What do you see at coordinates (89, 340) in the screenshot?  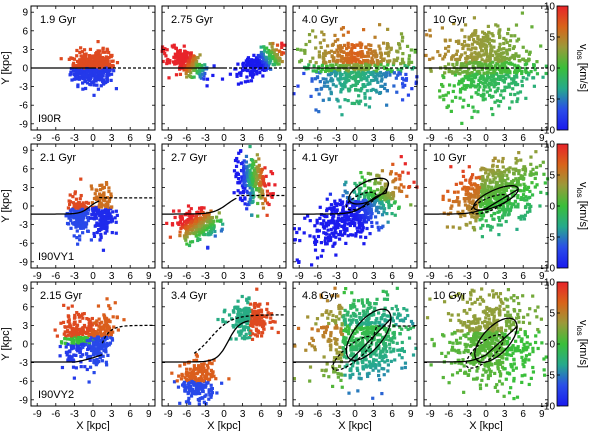 I see `particle-cloud` at bounding box center [89, 340].